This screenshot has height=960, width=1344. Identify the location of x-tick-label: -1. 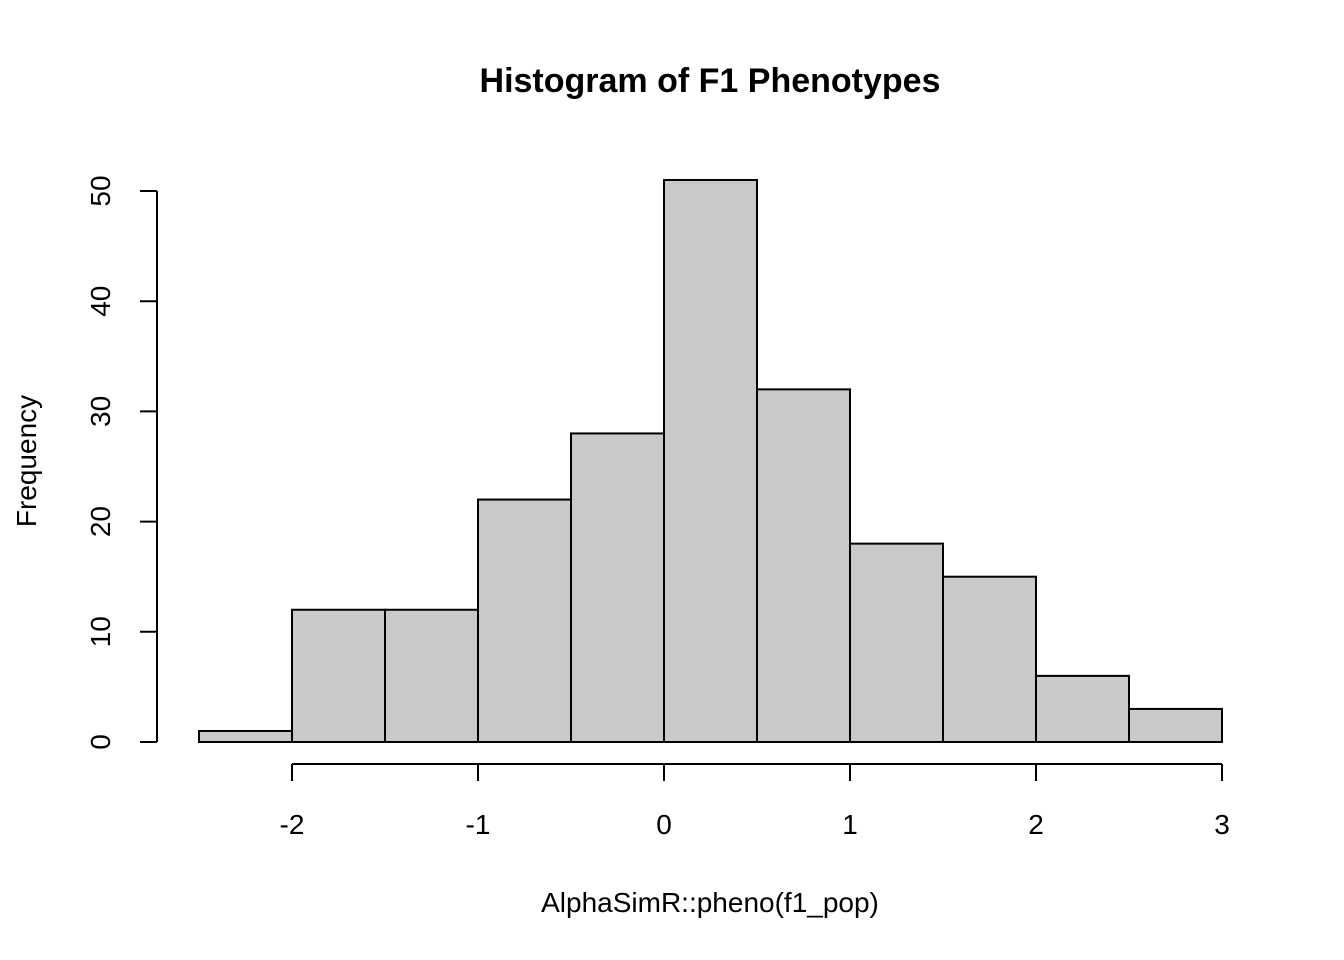
(478, 824).